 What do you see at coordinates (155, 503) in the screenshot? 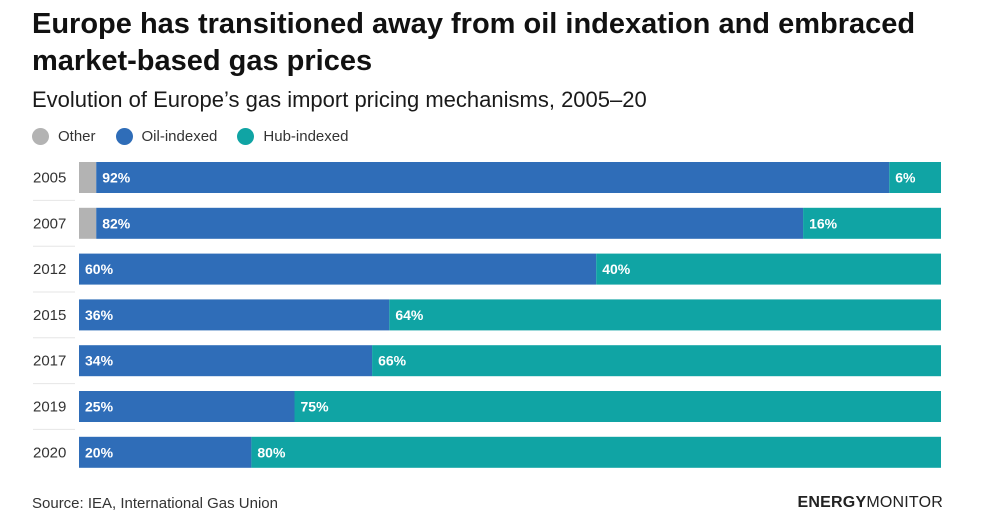
I see `source-note: Source: IEA, International Gas Union` at bounding box center [155, 503].